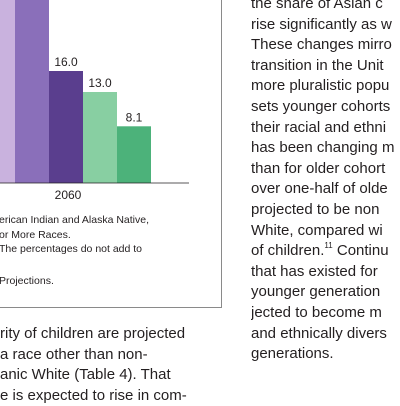  I want to click on text-line: projected to be non, so click(325, 210).